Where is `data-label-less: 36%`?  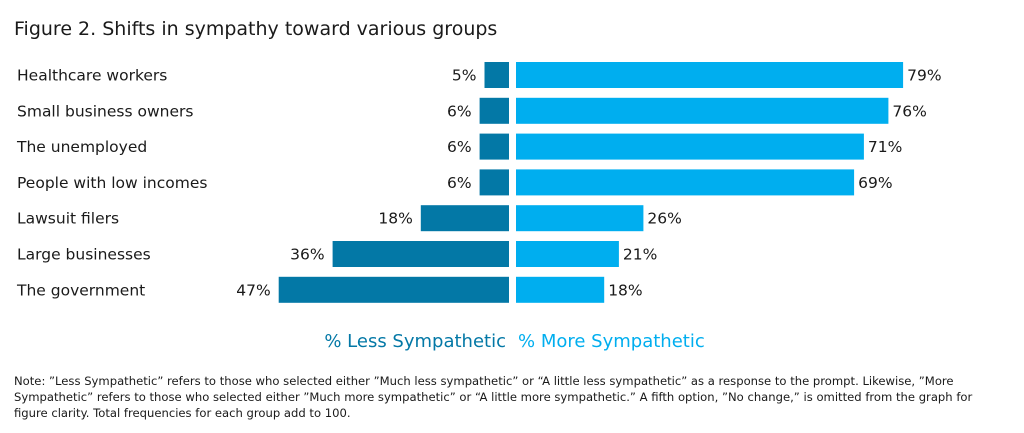 data-label-less: 36% is located at coordinates (307, 255).